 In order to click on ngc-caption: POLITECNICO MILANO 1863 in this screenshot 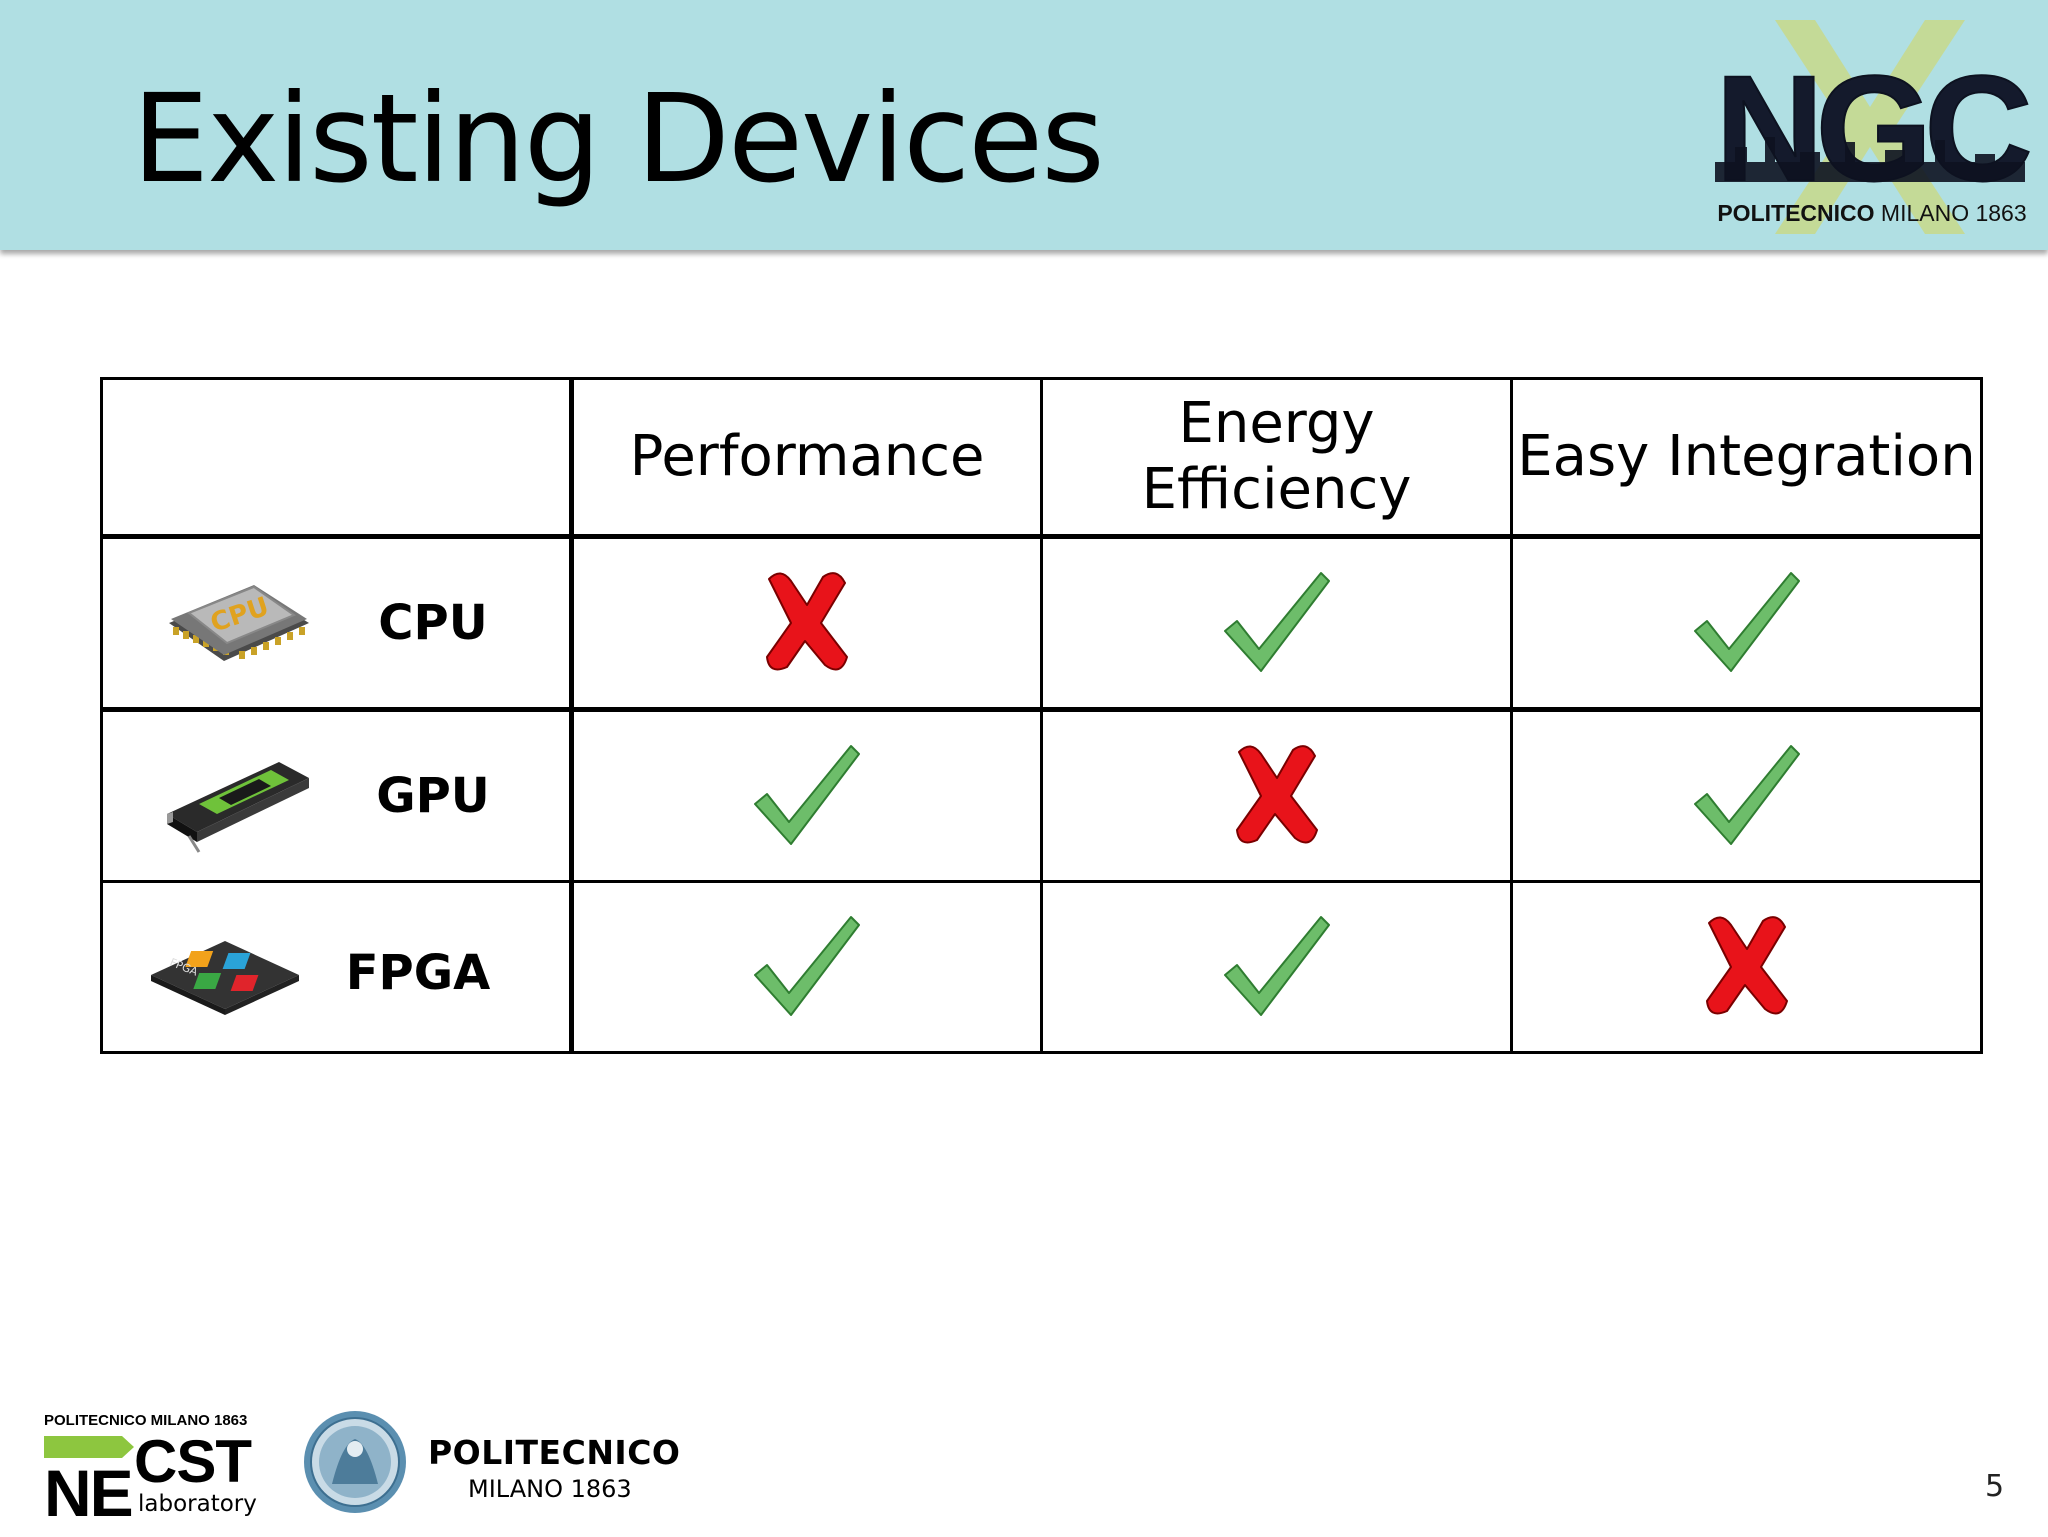, I will do `click(1872, 213)`.